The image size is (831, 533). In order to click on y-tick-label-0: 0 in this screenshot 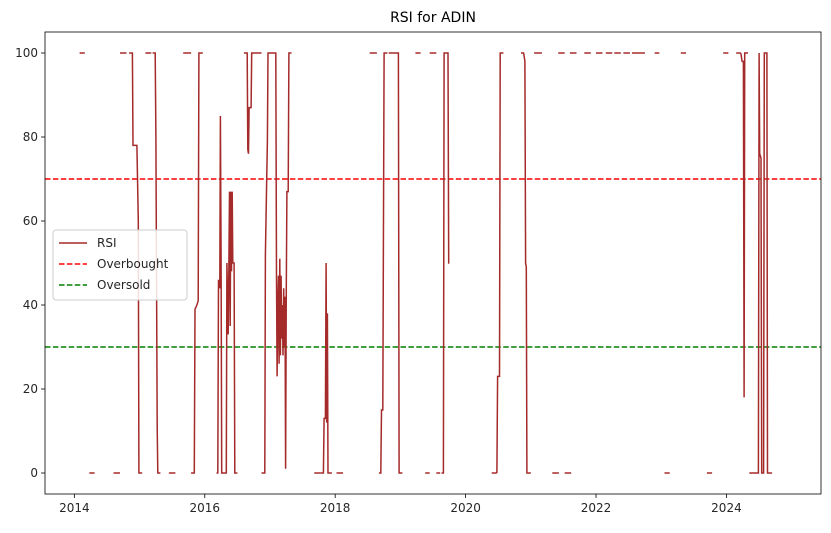, I will do `click(34, 473)`.